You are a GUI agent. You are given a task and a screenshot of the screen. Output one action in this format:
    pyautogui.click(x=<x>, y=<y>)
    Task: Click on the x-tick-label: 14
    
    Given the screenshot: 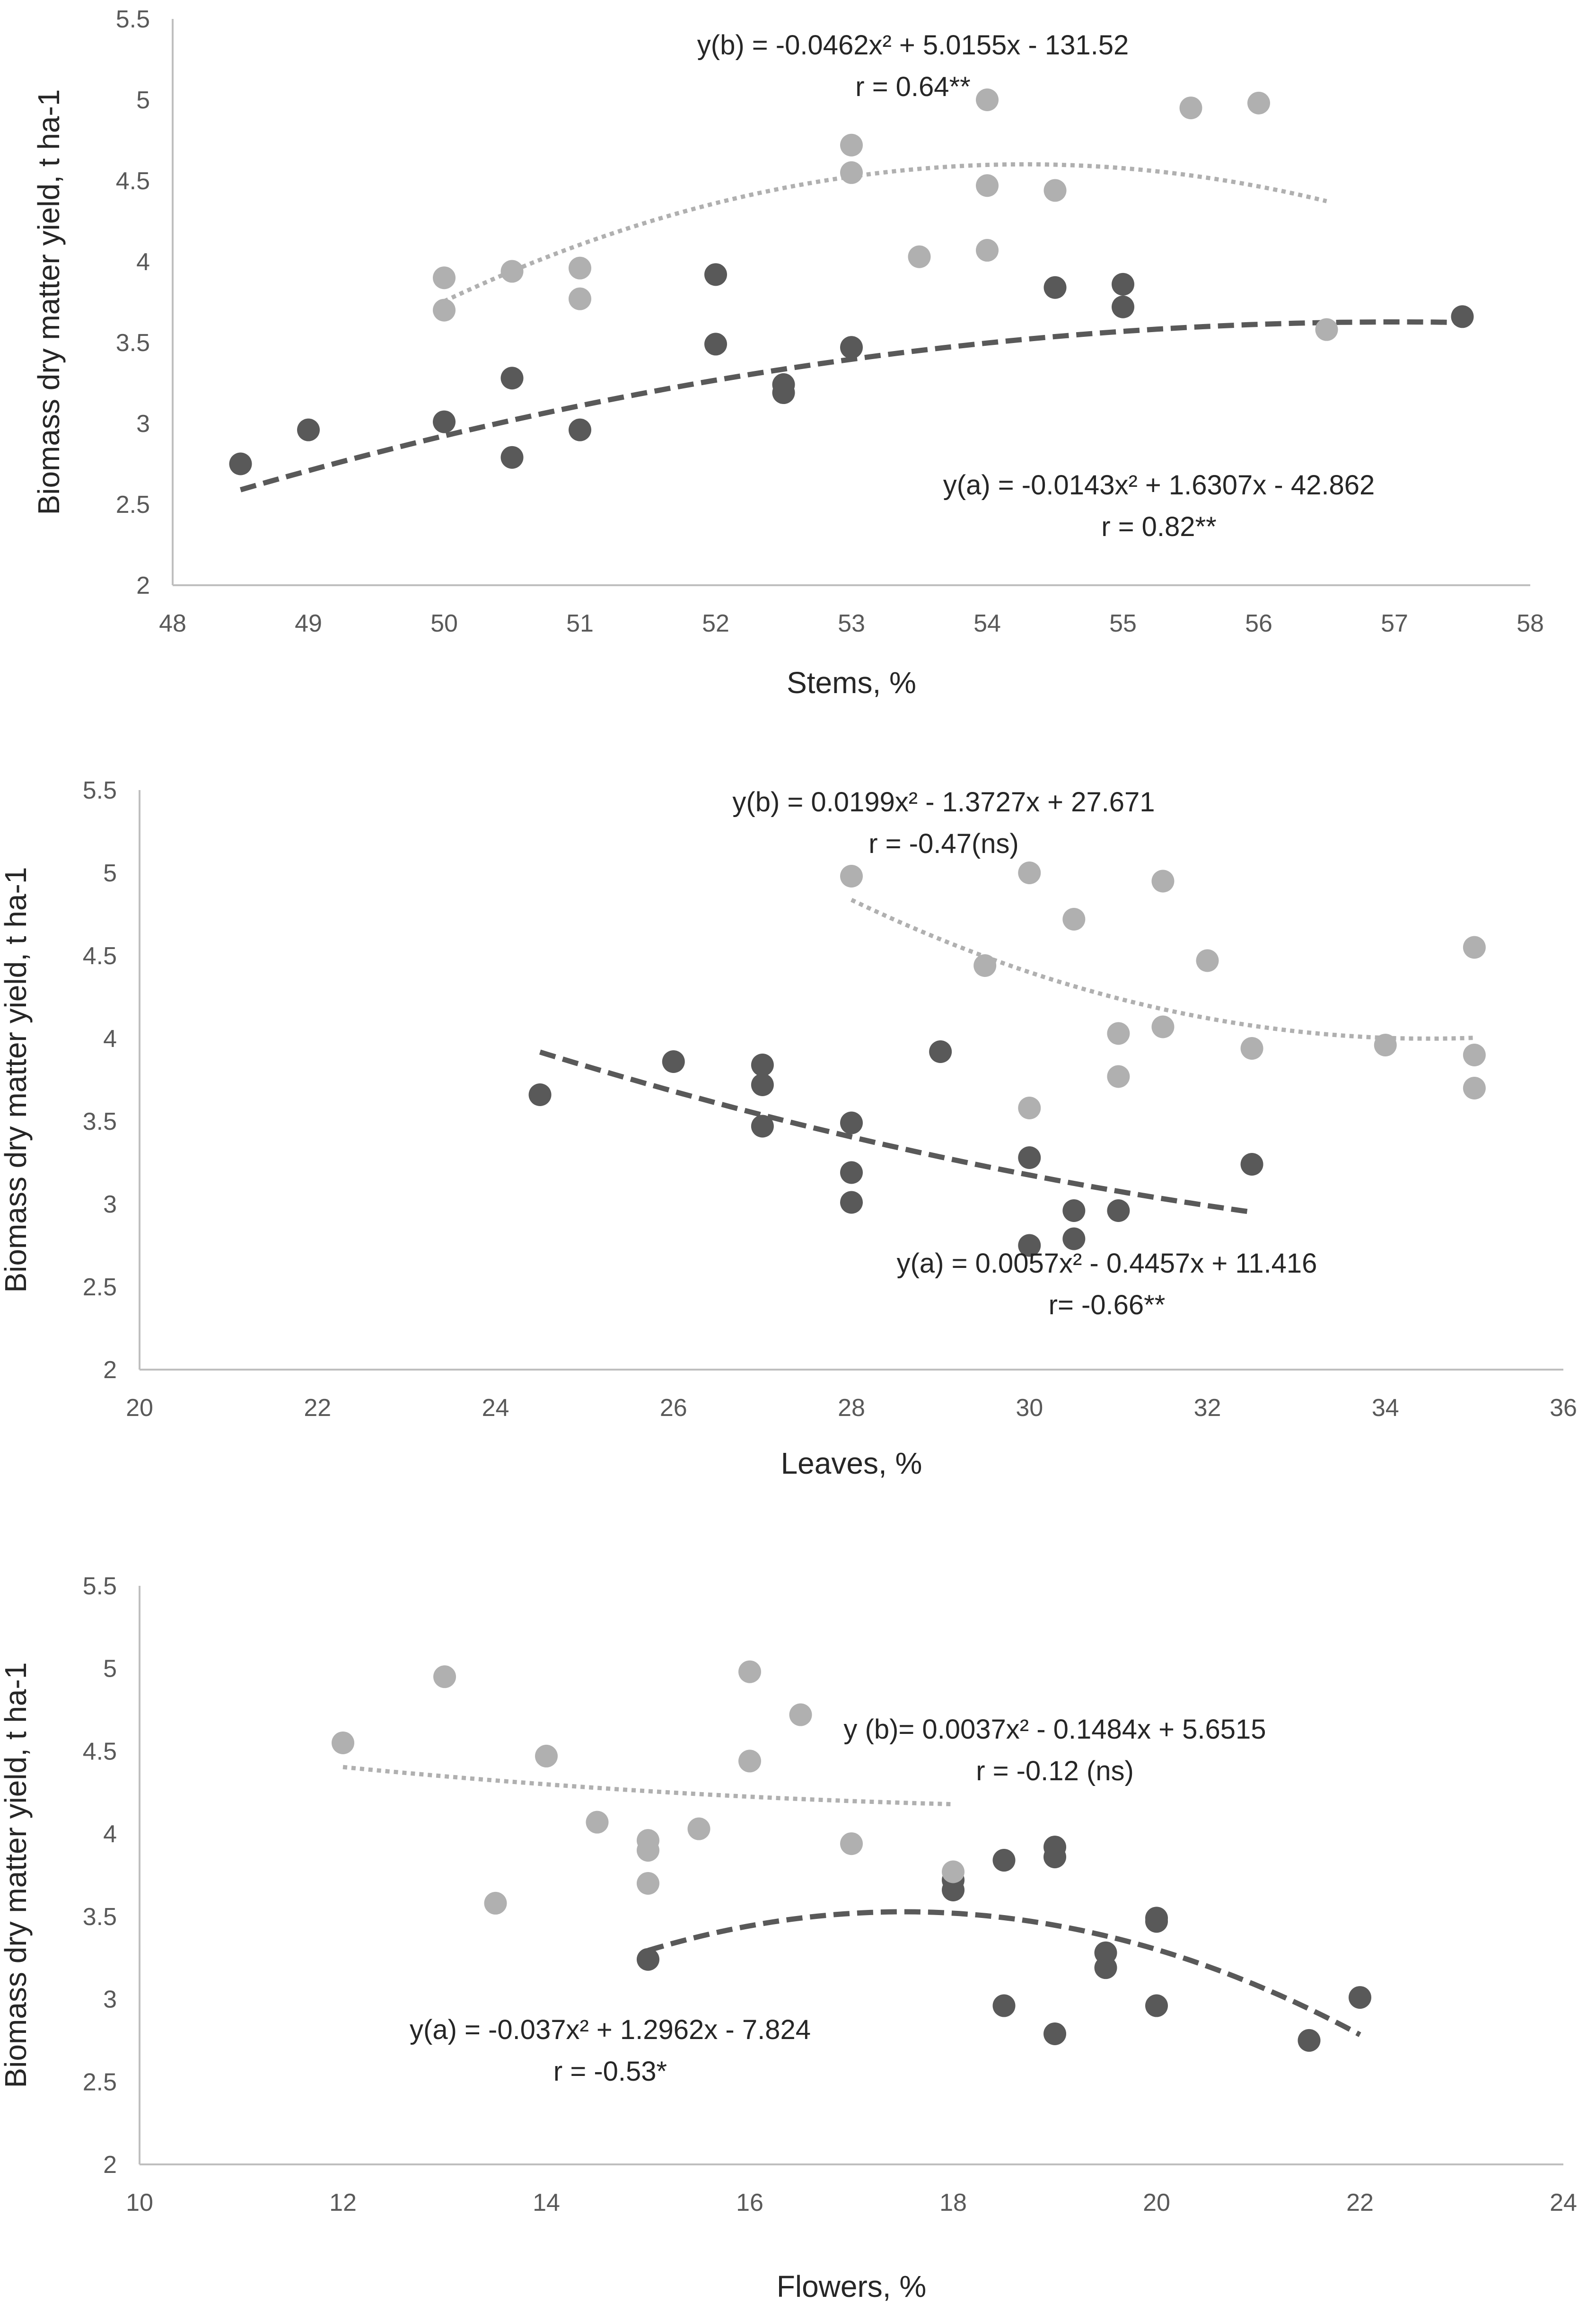 What is the action you would take?
    pyautogui.click(x=546, y=2202)
    